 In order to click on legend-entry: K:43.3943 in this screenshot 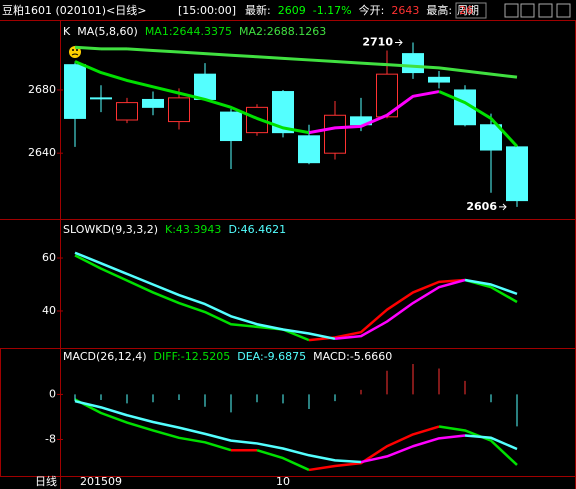, I will do `click(193, 229)`.